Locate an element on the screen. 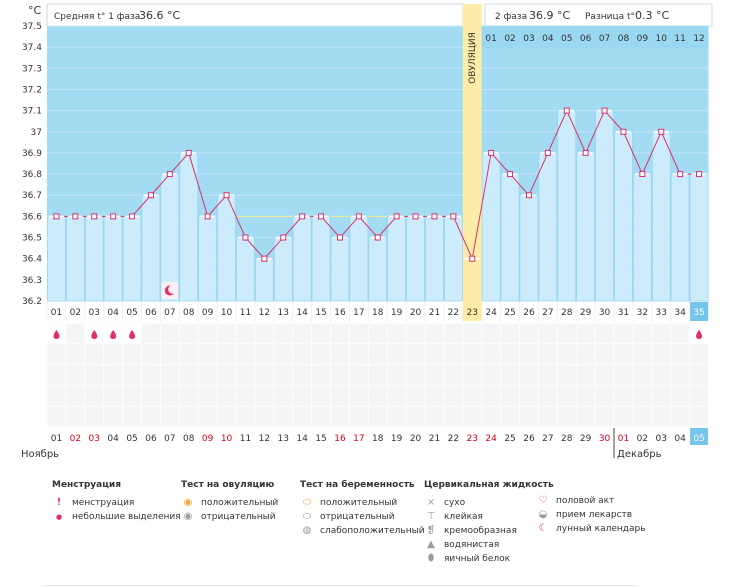 This screenshot has width=750, height=587. calendar-date: 09 is located at coordinates (208, 439).